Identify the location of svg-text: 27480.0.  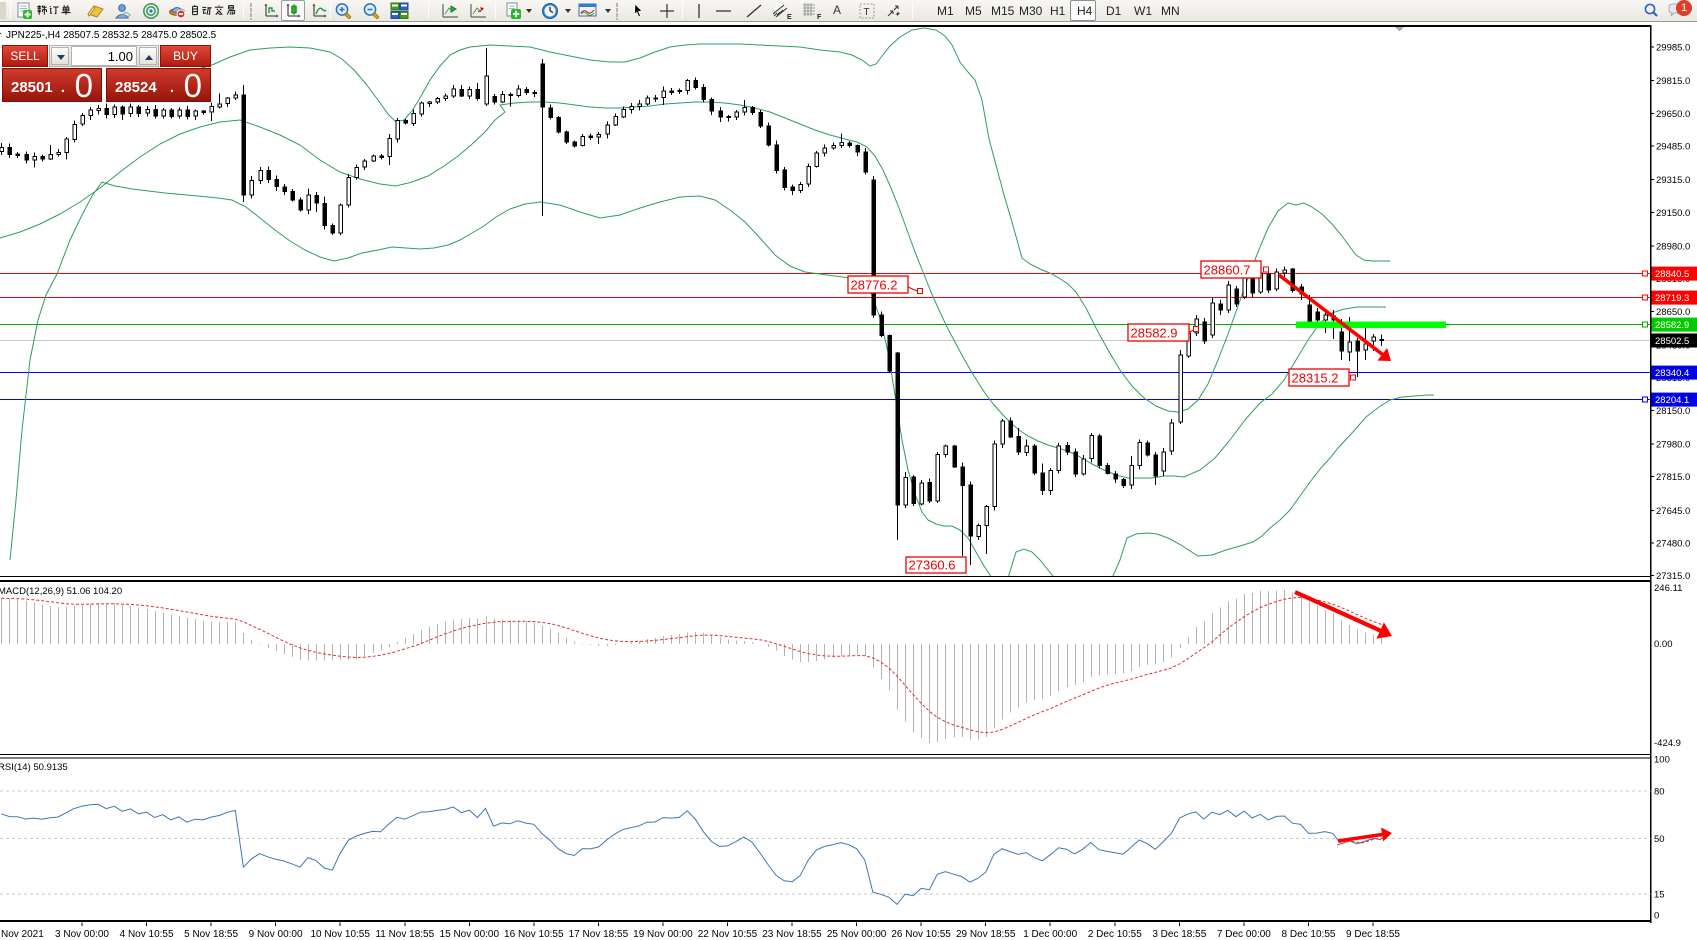
(1673, 544).